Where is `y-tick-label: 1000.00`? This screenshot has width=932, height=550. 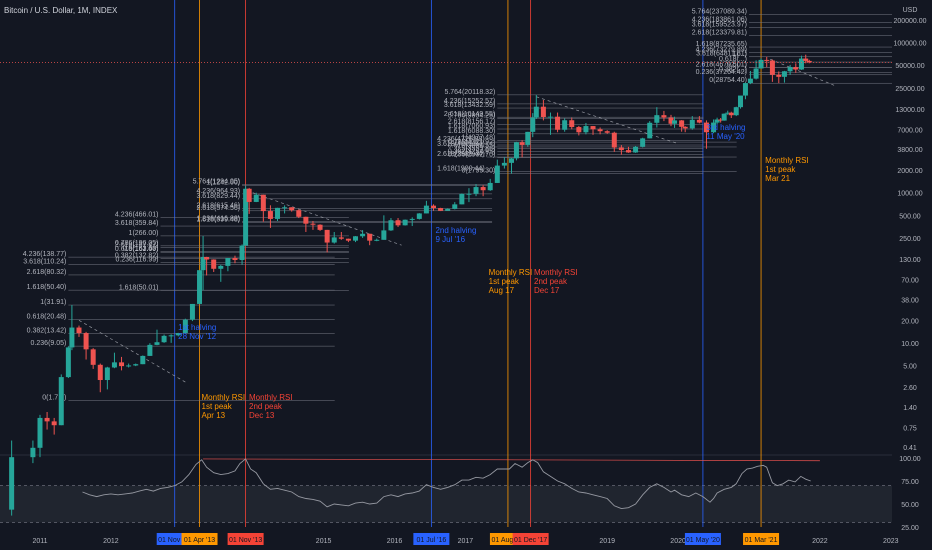
y-tick-label: 1000.00 is located at coordinates (909, 194).